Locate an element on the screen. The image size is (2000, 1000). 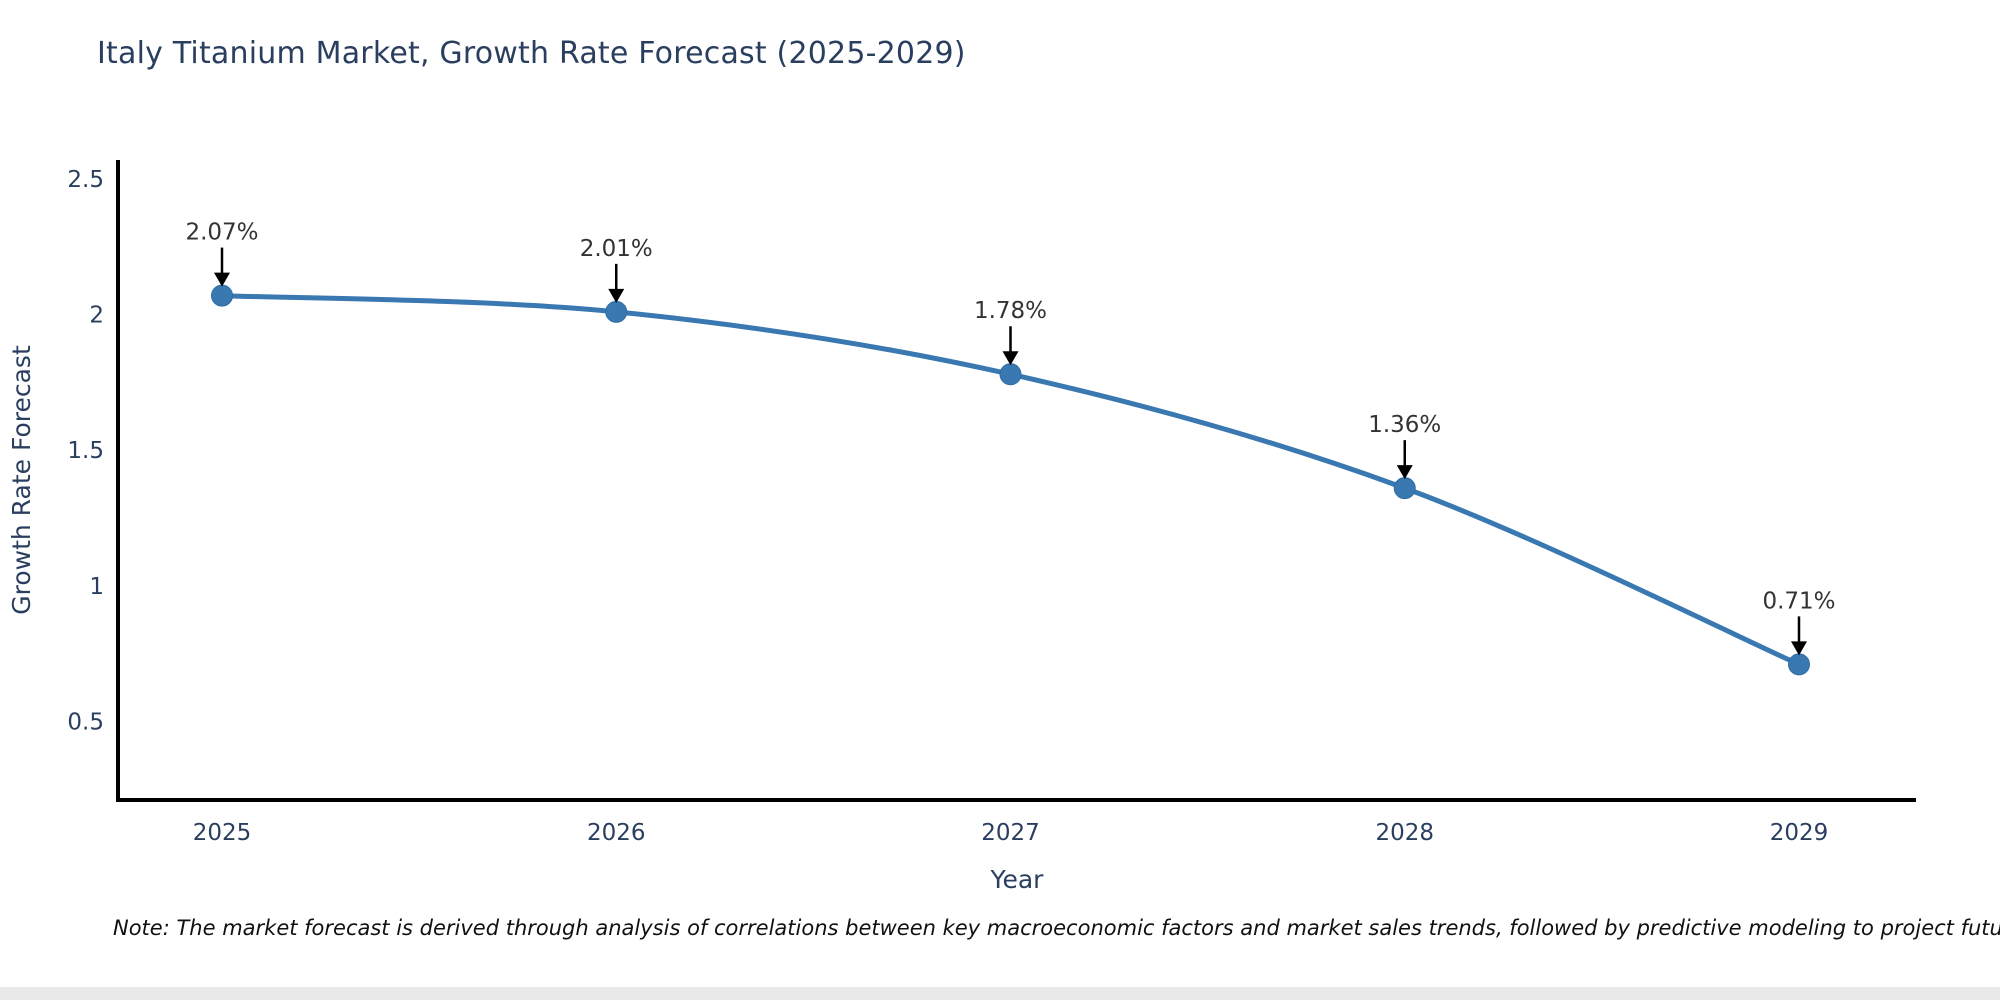
y-tick-label: 2.5 is located at coordinates (85, 180).